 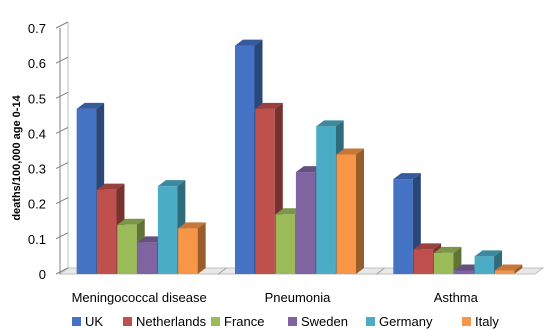 I want to click on y-axis: 0 0.1 0.2 0.3 0.4 0.5 0.6 0.7, so click(x=48, y=151).